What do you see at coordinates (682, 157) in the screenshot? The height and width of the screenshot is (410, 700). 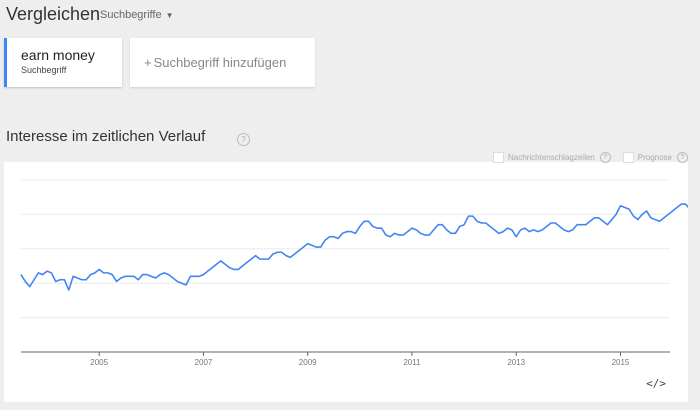 I see `forecast-help-icon: ?` at bounding box center [682, 157].